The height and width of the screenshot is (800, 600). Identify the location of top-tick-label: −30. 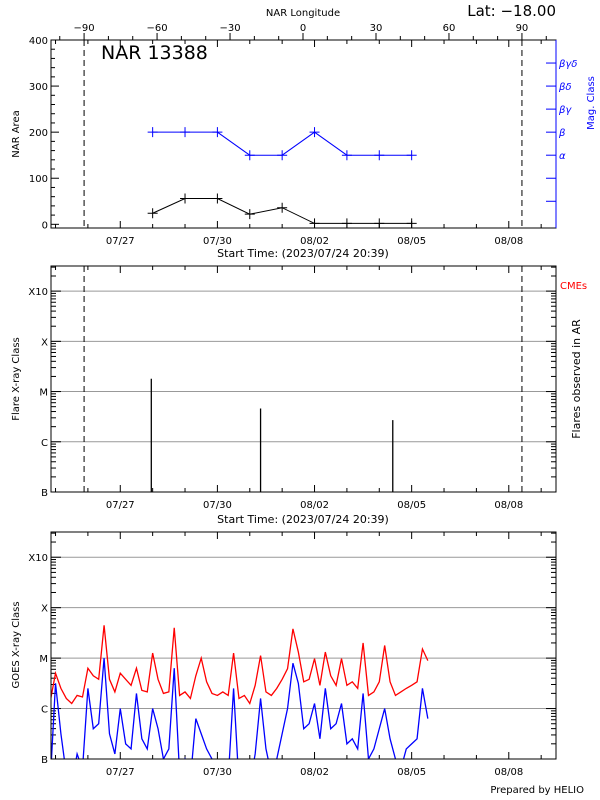
(229, 28).